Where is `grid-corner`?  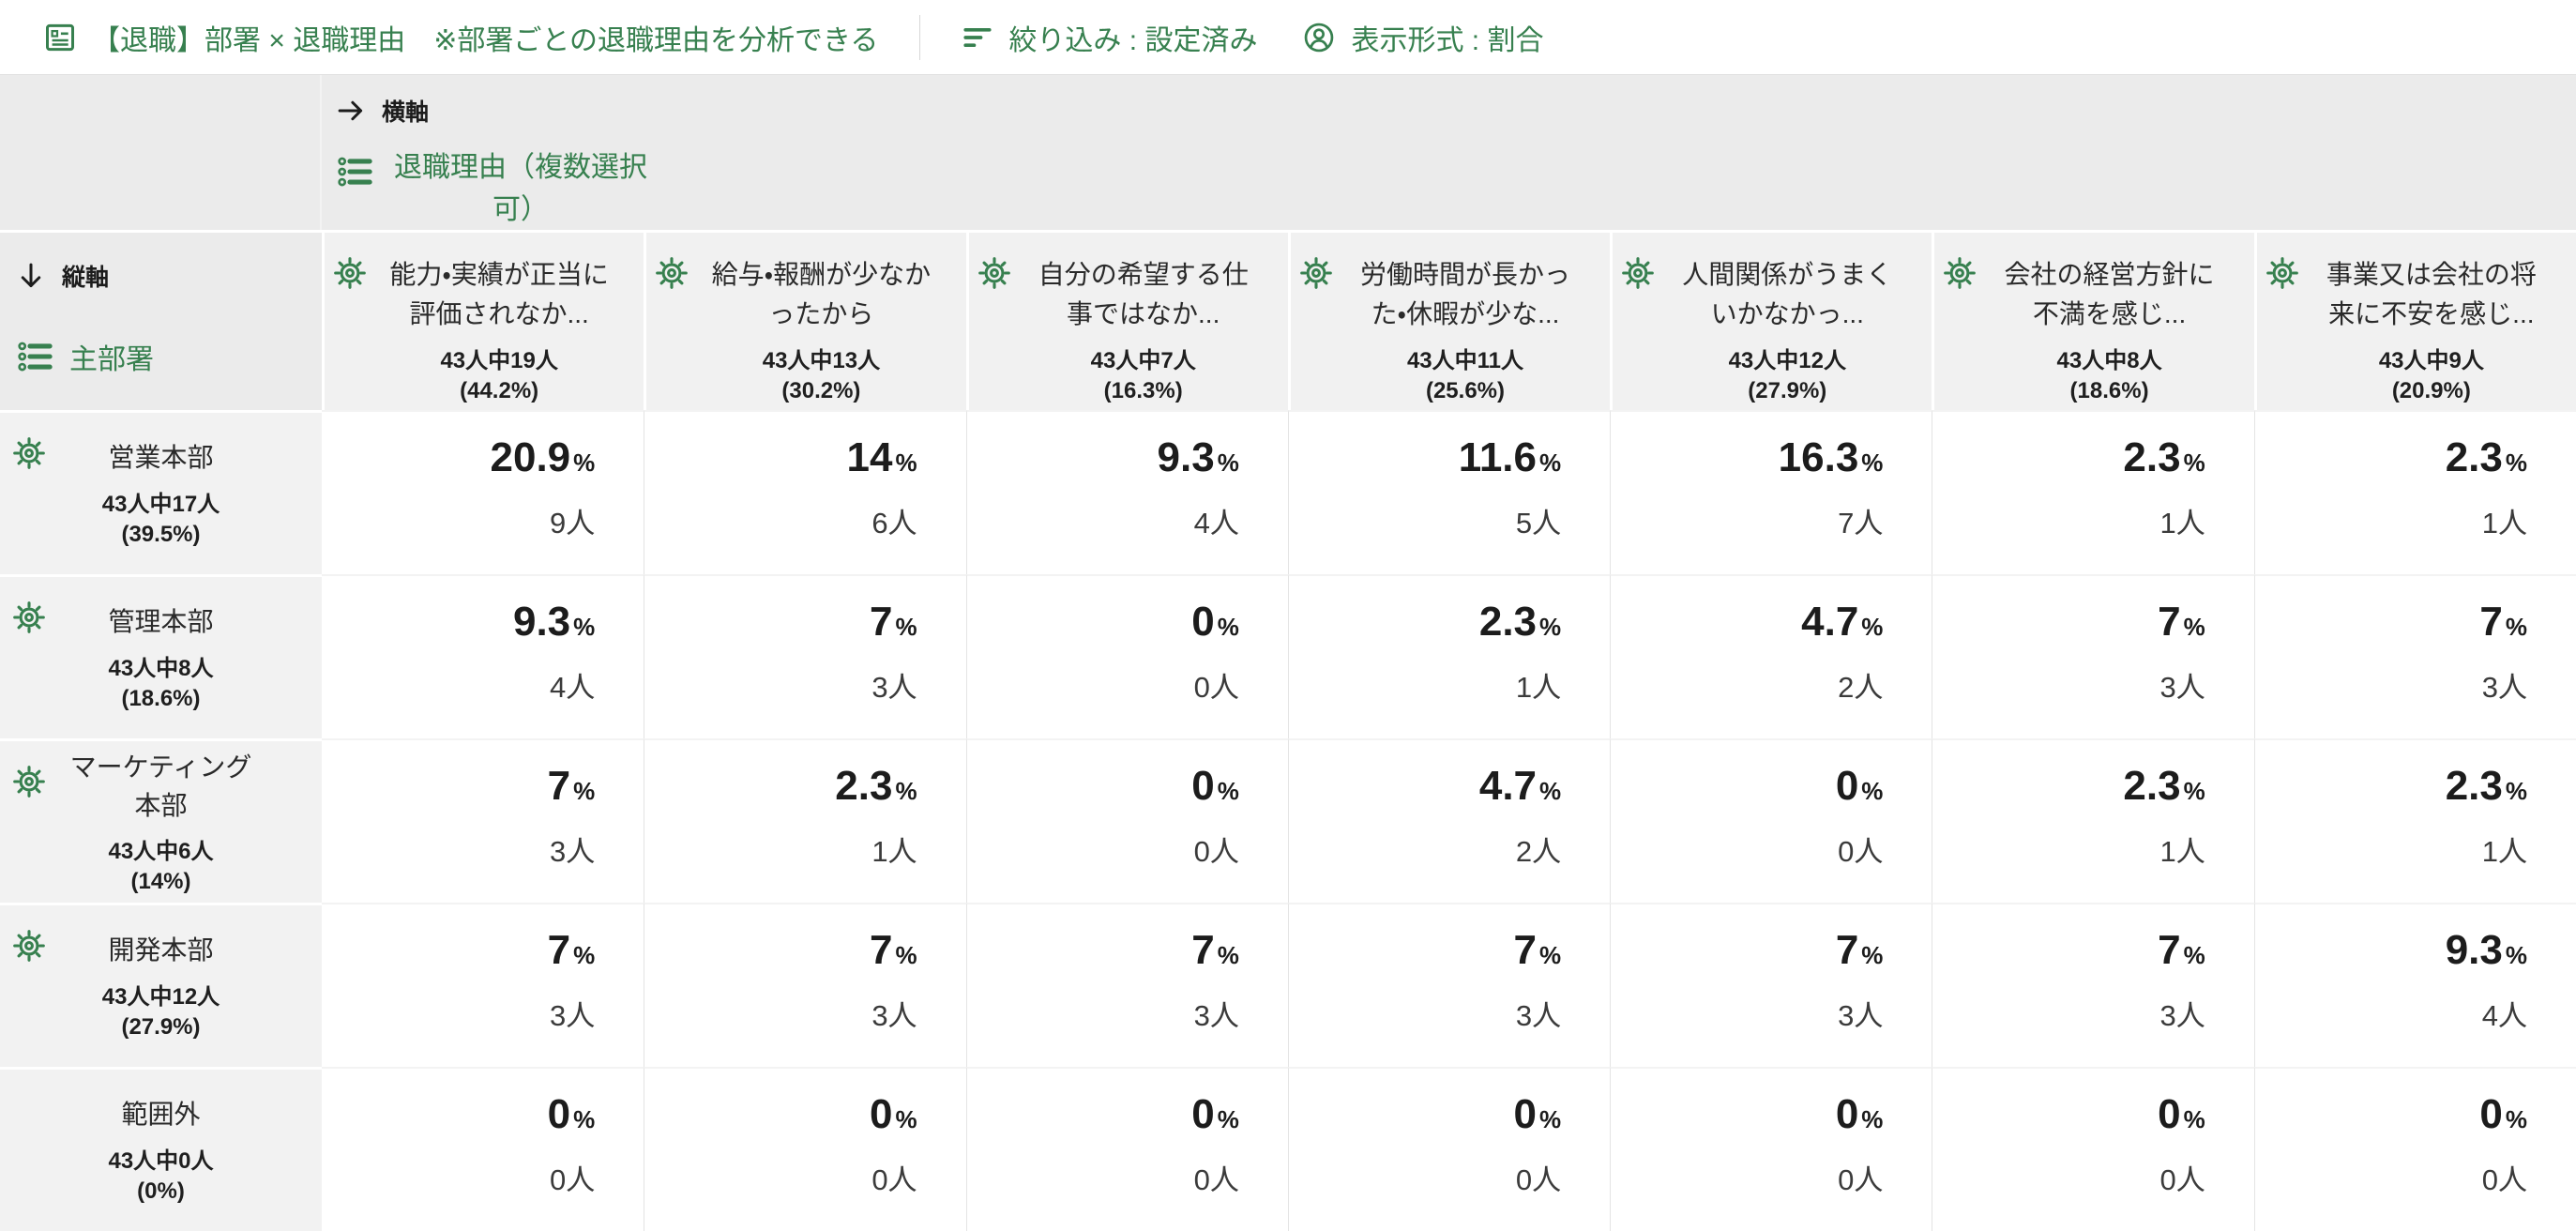 grid-corner is located at coordinates (161, 152).